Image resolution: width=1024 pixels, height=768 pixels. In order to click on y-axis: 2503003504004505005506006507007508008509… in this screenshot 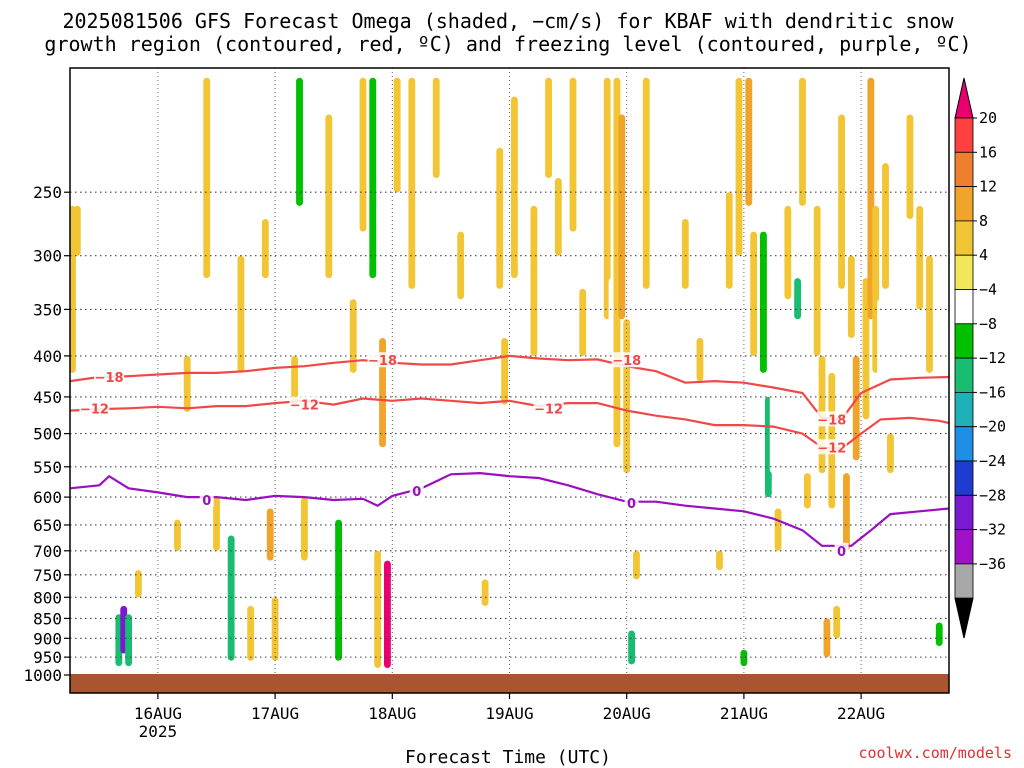, I will do `click(46, 434)`.